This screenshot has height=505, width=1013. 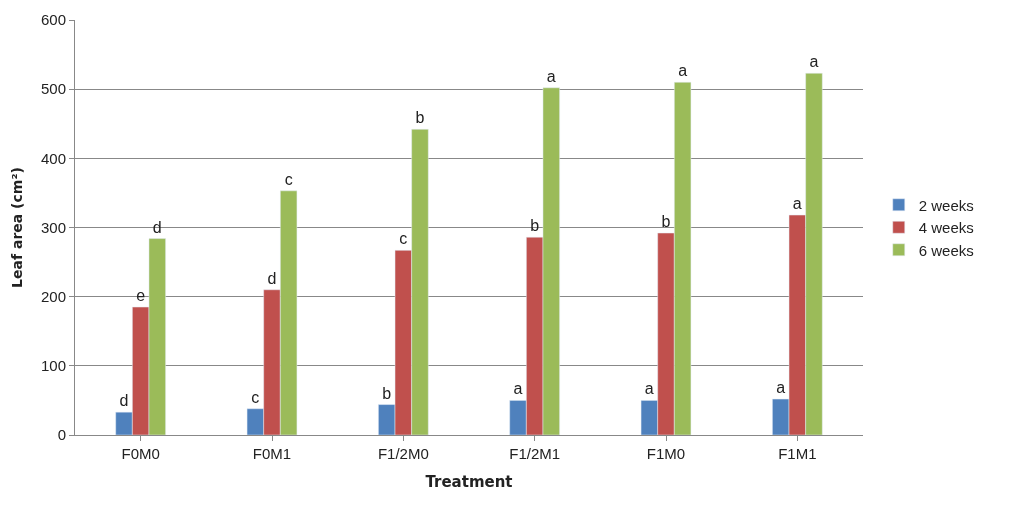 I want to click on x-axis-title: Treatment, so click(x=469, y=482).